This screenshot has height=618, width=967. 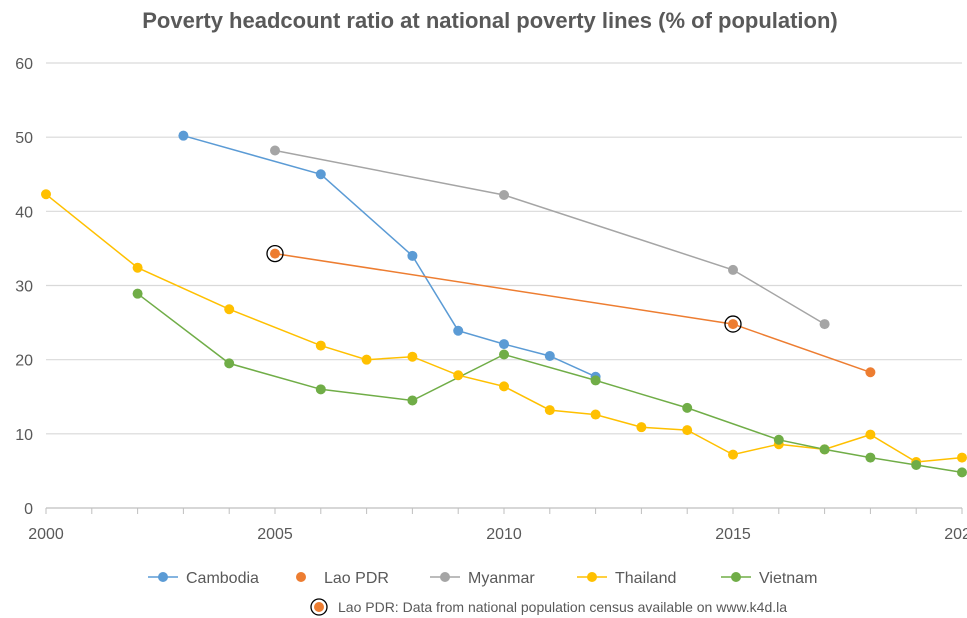 I want to click on point-myanmar-2005, so click(x=275, y=150).